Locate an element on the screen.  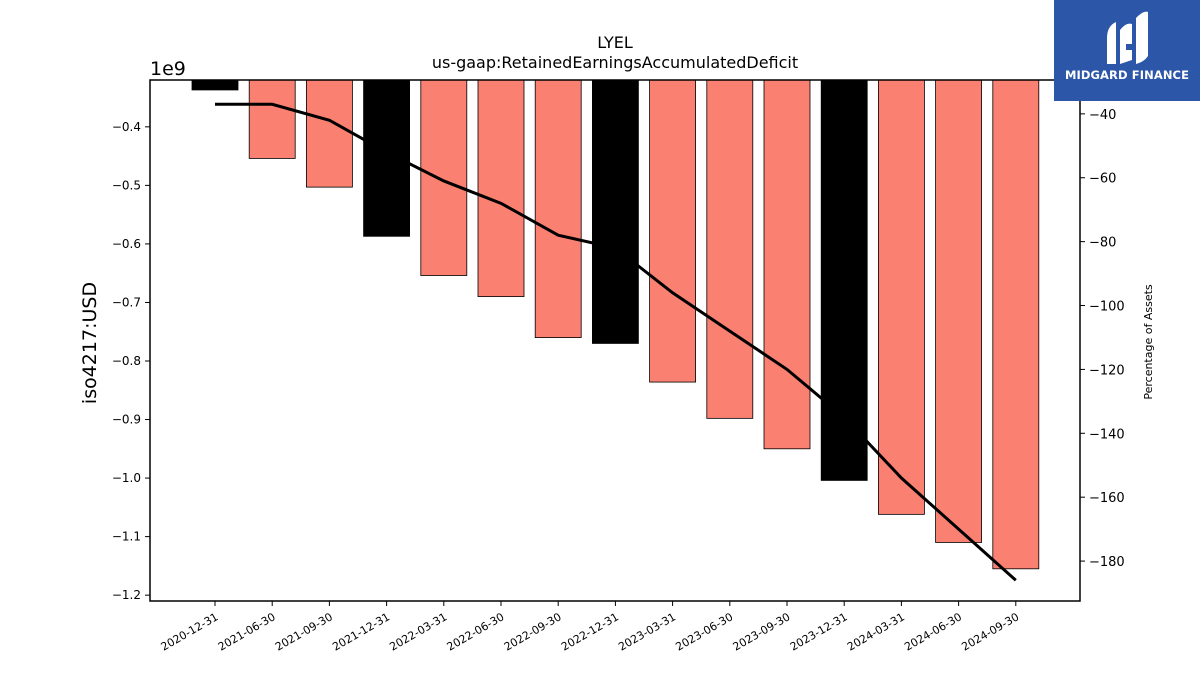
x-tick-label: 2022-09-30 is located at coordinates (533, 631).